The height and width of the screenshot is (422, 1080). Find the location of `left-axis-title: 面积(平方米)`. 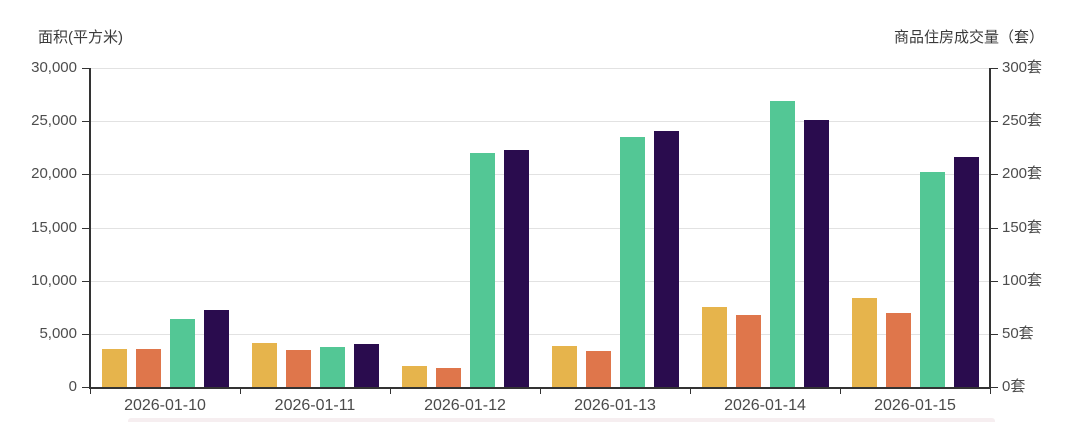

left-axis-title: 面积(平方米) is located at coordinates (80, 37).